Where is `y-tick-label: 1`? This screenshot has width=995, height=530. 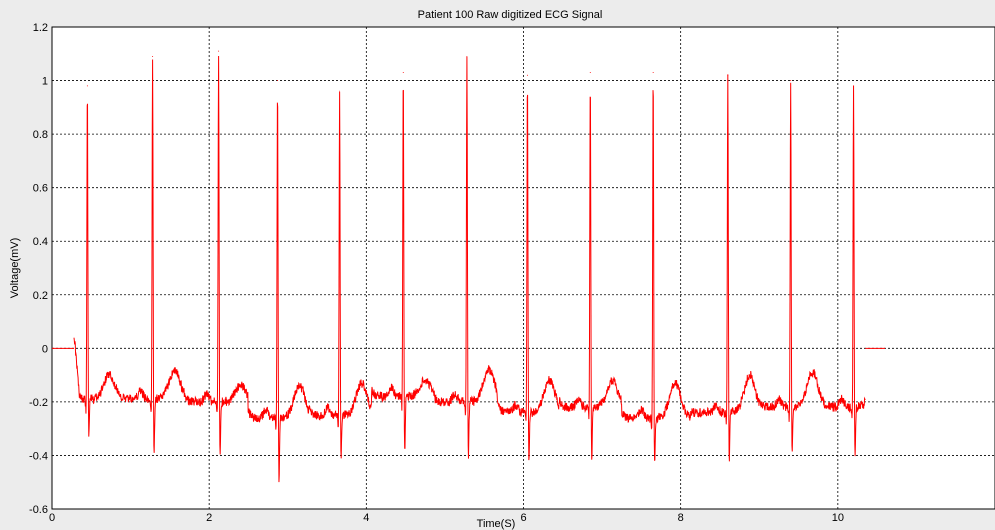 y-tick-label: 1 is located at coordinates (45, 82).